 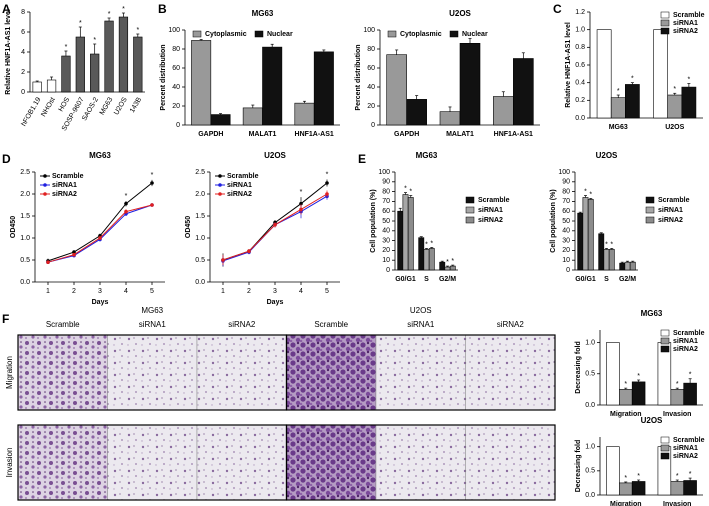 What do you see at coordinates (200, 260) in the screenshot?
I see `y-tick-label: 0.5` at bounding box center [200, 260].